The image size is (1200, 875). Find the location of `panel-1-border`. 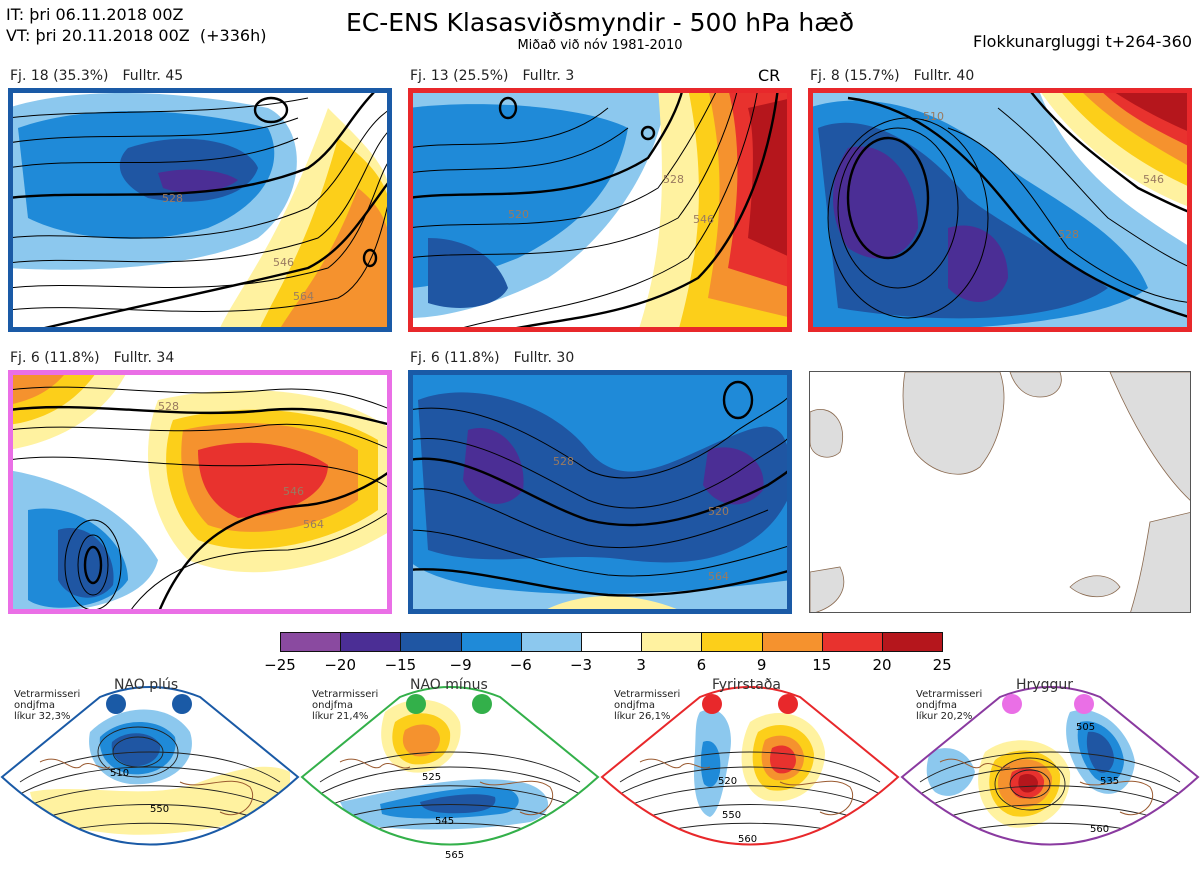

panel-1-border is located at coordinates (200, 210).